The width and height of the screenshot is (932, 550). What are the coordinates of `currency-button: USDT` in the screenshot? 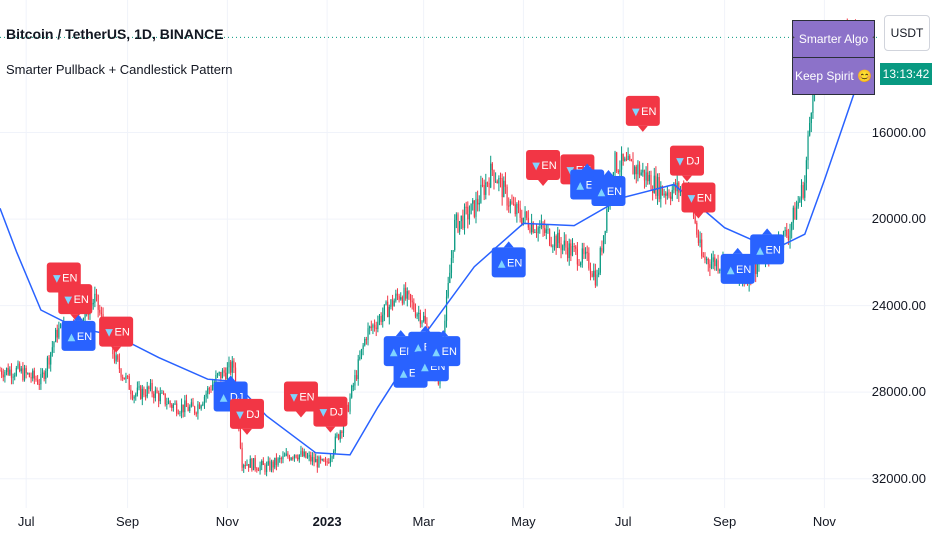 It's located at (907, 33).